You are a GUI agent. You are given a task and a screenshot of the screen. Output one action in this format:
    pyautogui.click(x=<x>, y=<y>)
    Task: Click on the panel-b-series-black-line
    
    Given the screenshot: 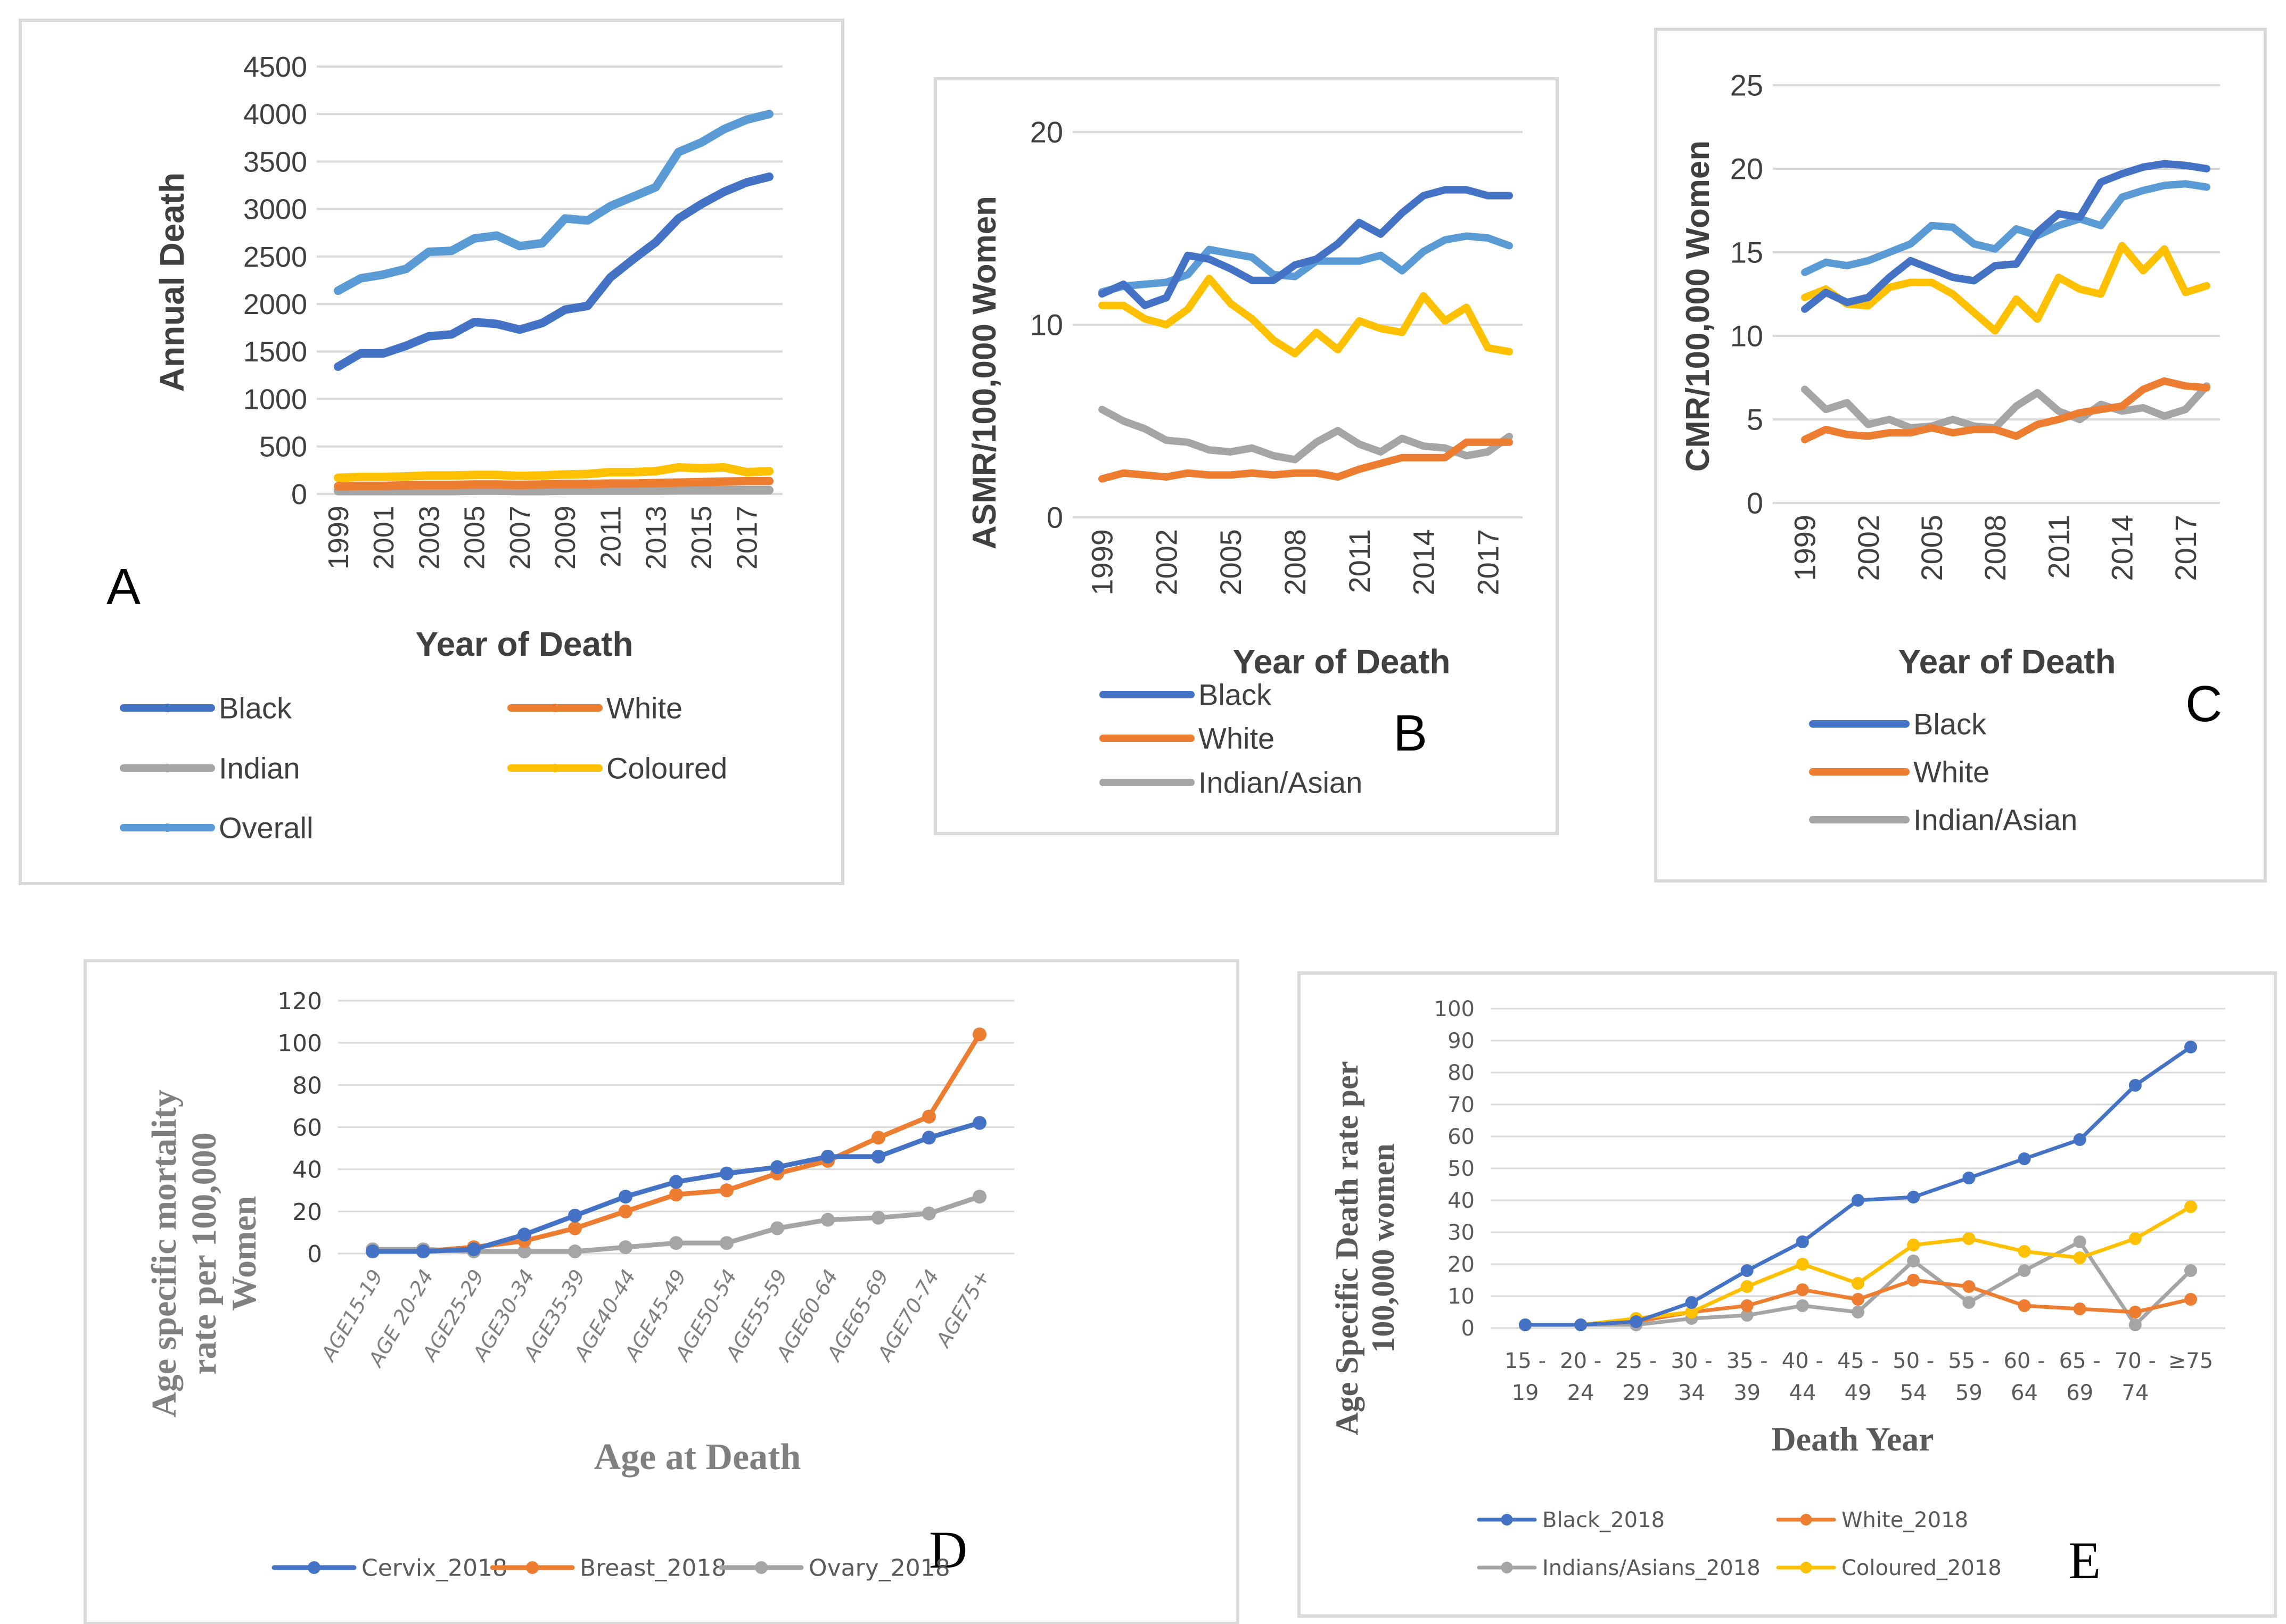 What is the action you would take?
    pyautogui.click(x=1305, y=247)
    